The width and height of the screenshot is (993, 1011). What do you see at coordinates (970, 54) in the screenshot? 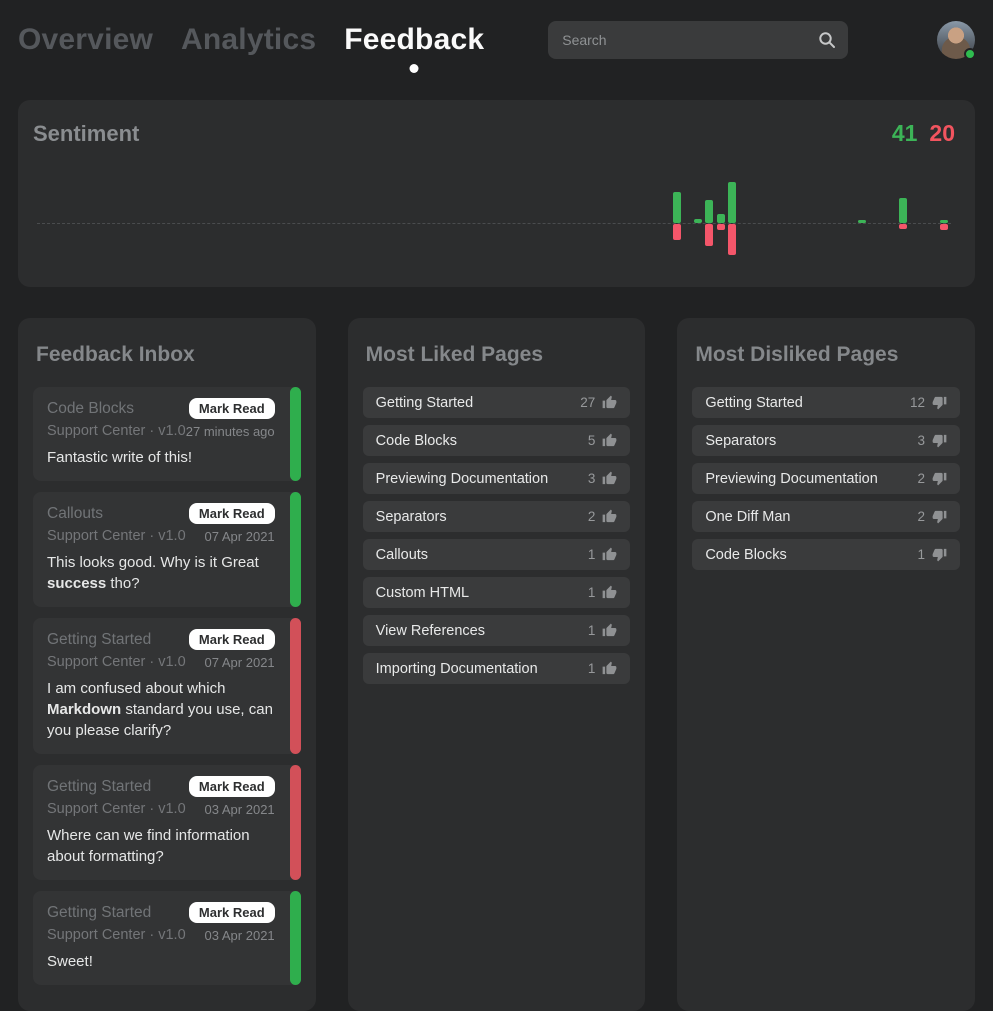
I see `online-status-dot` at bounding box center [970, 54].